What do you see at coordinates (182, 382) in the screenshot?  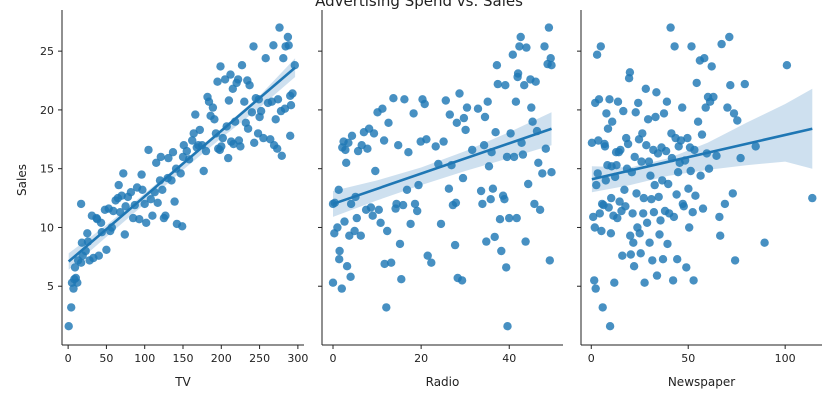 I see `x-axis-label: TV` at bounding box center [182, 382].